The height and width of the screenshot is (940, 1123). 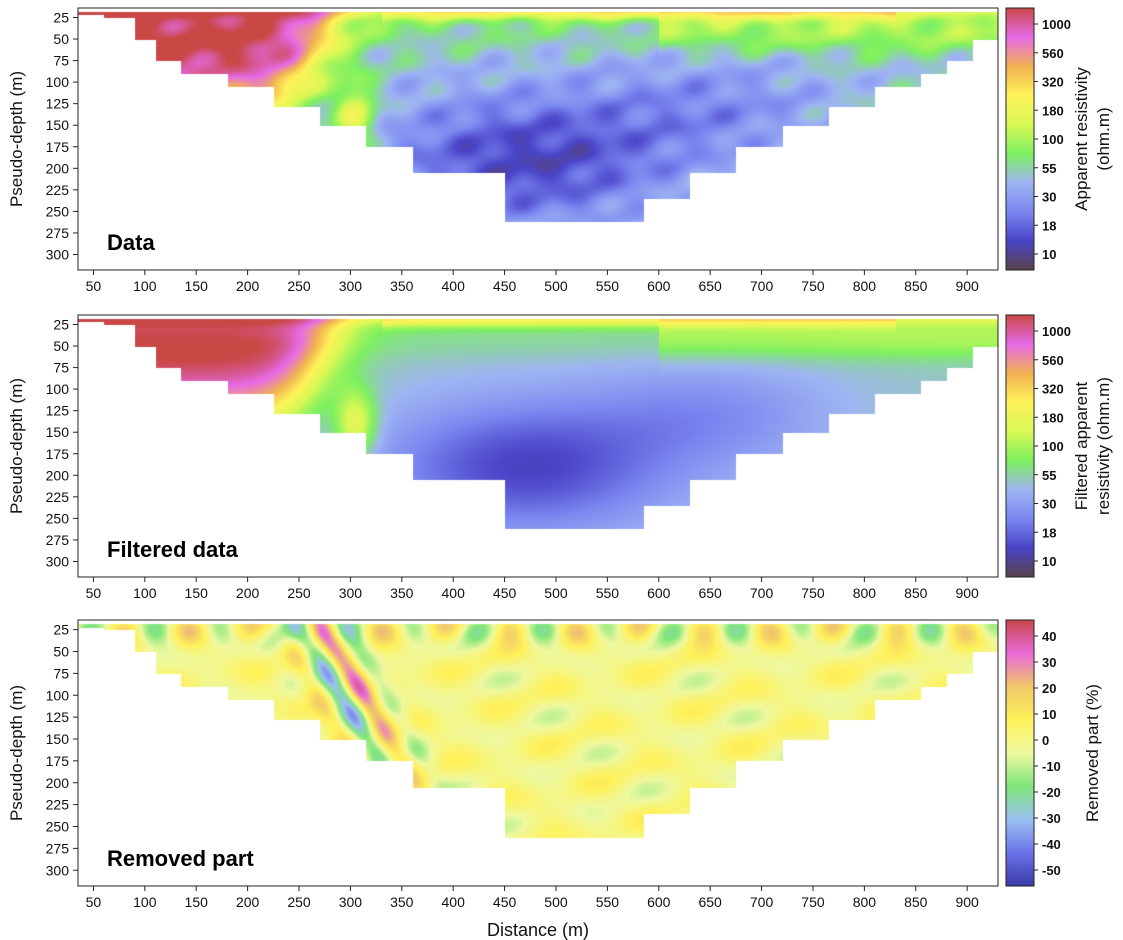 What do you see at coordinates (1103, 446) in the screenshot?
I see `colorbar-label: resistivity (ohm.m)` at bounding box center [1103, 446].